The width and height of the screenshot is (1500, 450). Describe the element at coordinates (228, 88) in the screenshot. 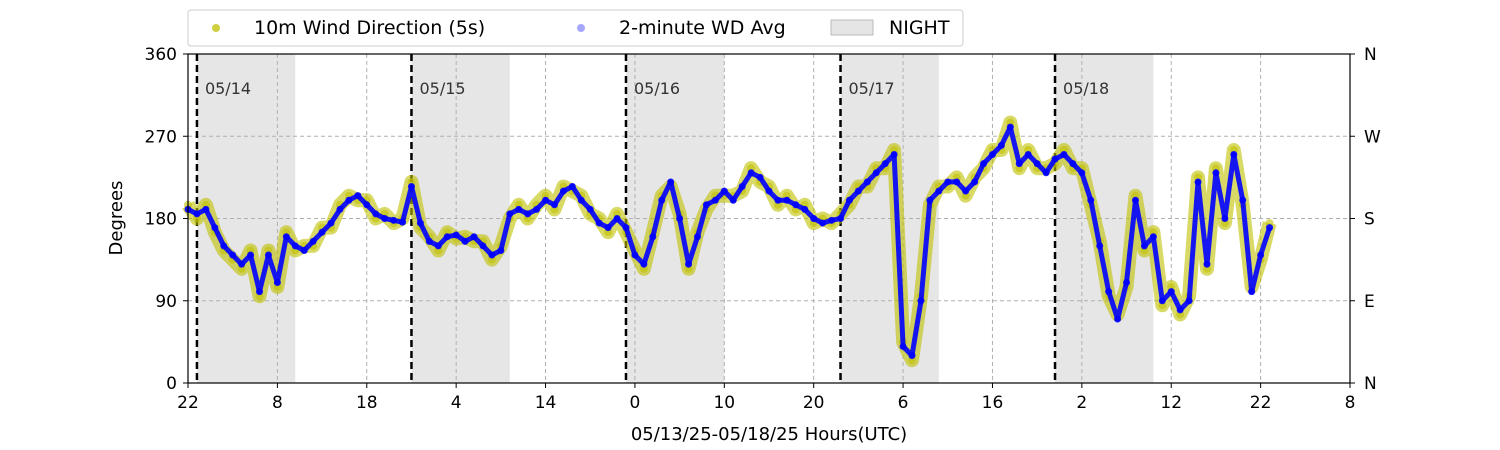

I see `day-label: 05/14` at that location.